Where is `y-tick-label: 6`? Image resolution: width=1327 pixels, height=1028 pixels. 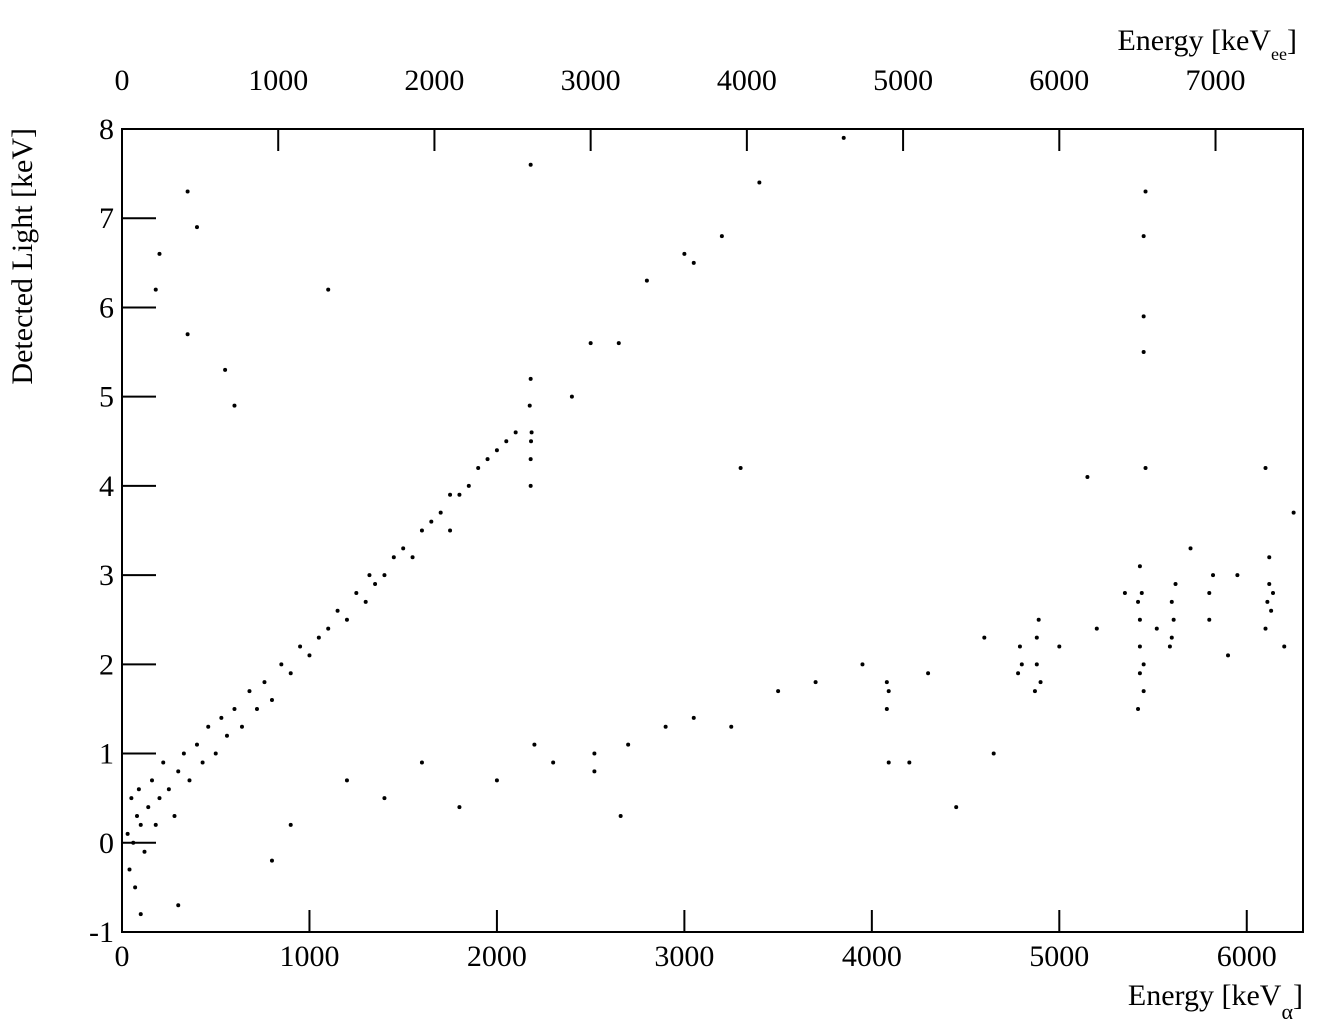
y-tick-label: 6 is located at coordinates (106, 307).